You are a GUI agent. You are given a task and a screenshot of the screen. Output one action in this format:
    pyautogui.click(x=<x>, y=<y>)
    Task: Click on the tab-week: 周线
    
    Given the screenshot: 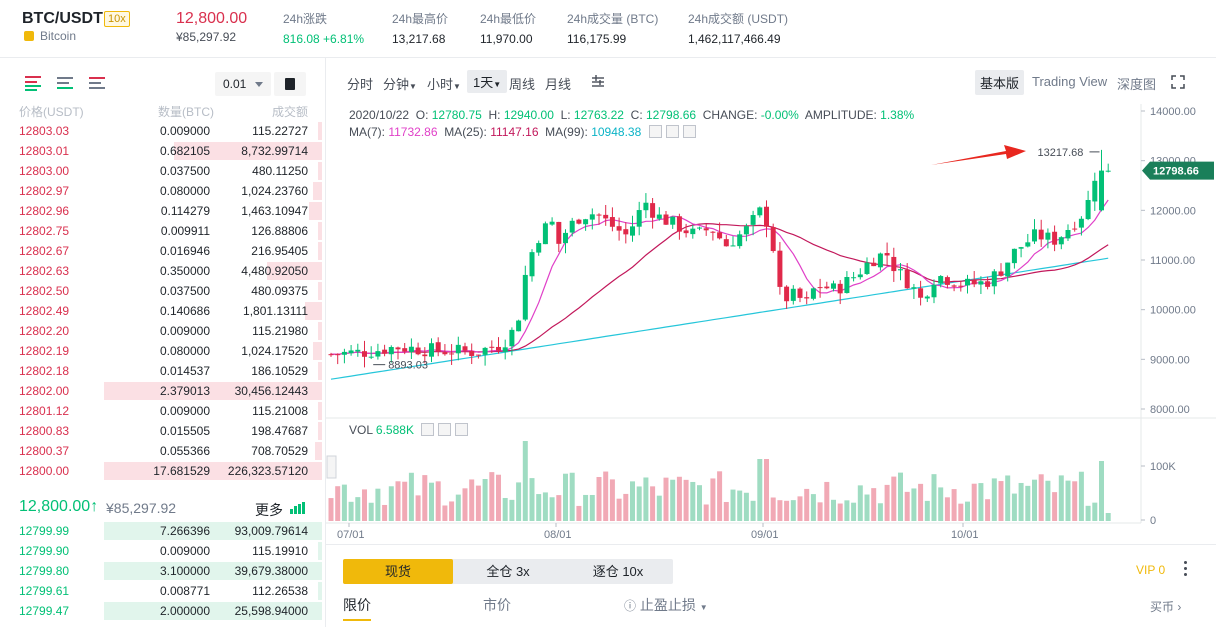 What is the action you would take?
    pyautogui.click(x=522, y=84)
    